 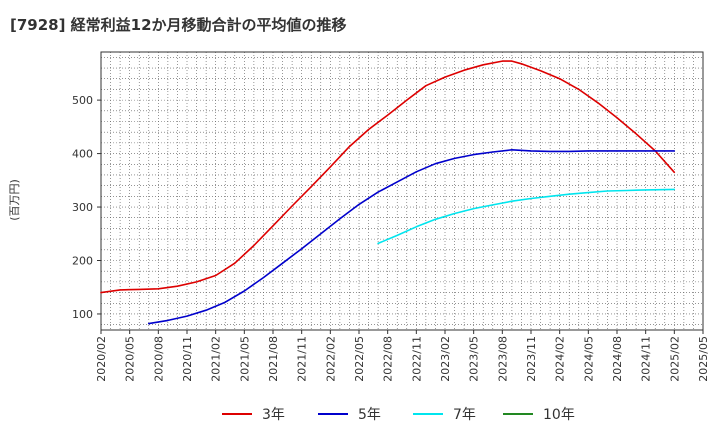 What do you see at coordinates (474, 359) in the screenshot?
I see `x-tick-label: 2023/05` at bounding box center [474, 359].